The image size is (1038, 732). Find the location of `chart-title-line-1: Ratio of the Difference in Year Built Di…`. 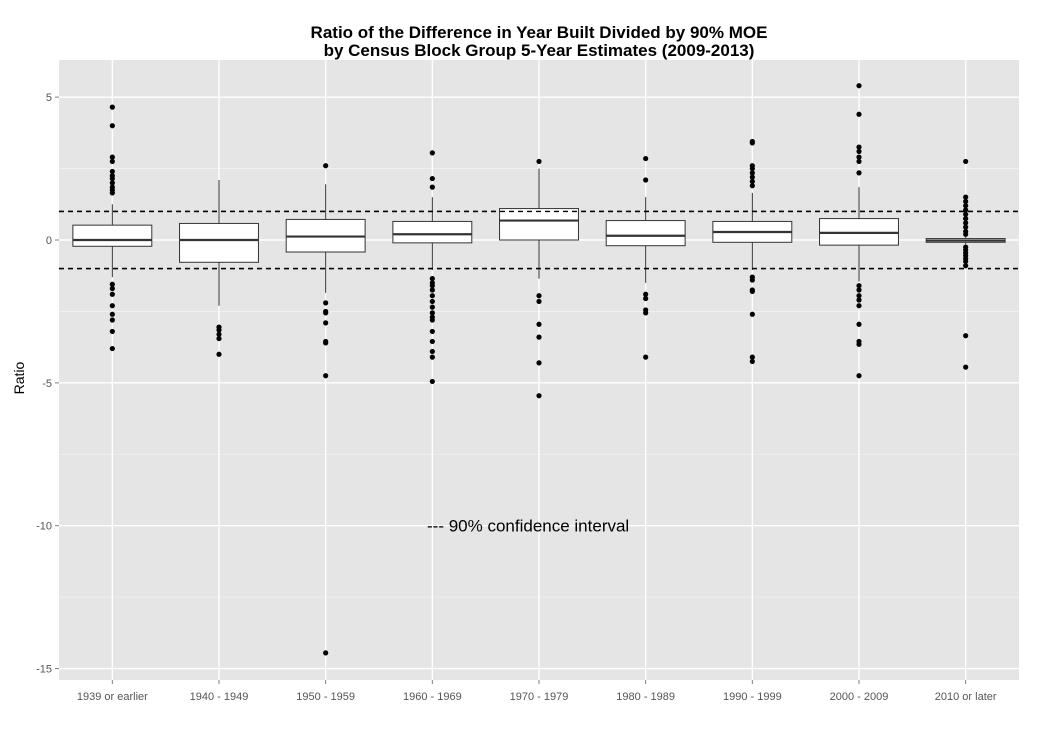

chart-title-line-1: Ratio of the Difference in Year Built Di… is located at coordinates (539, 32).